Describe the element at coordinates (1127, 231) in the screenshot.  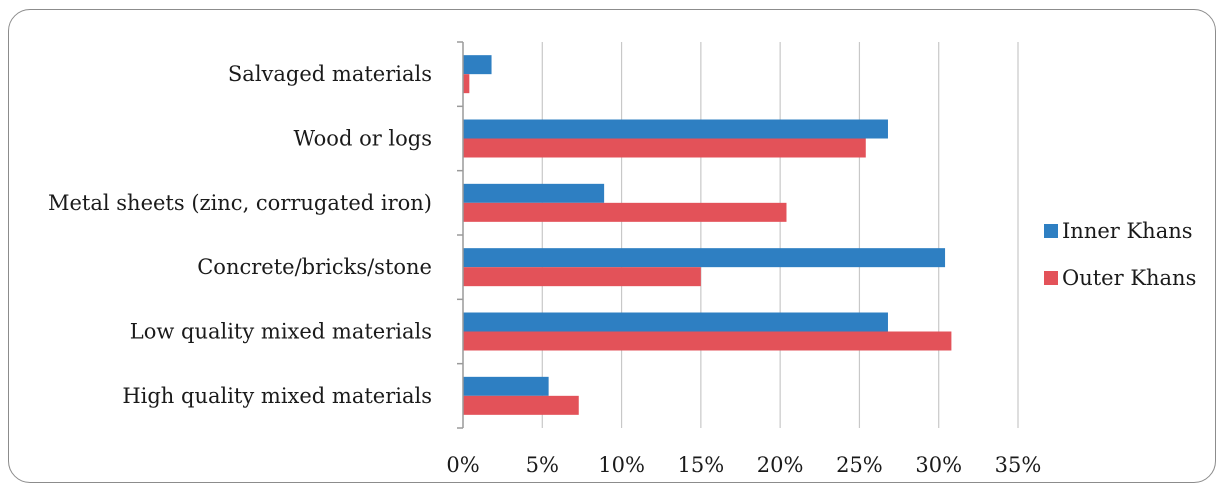
I see `legend-label: Inner Khans` at that location.